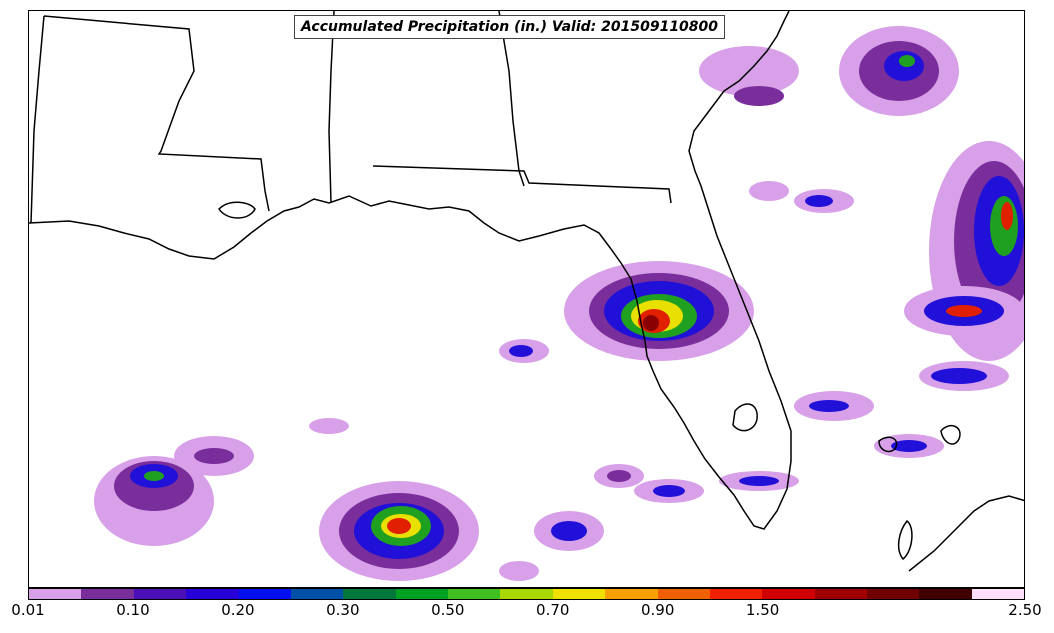  What do you see at coordinates (527, 613) in the screenshot?
I see `colorbar-tick-labels: 0.01 0.10 0.20 0.30 0.50 0.70 0.90 1.50 2.50` at bounding box center [527, 613].